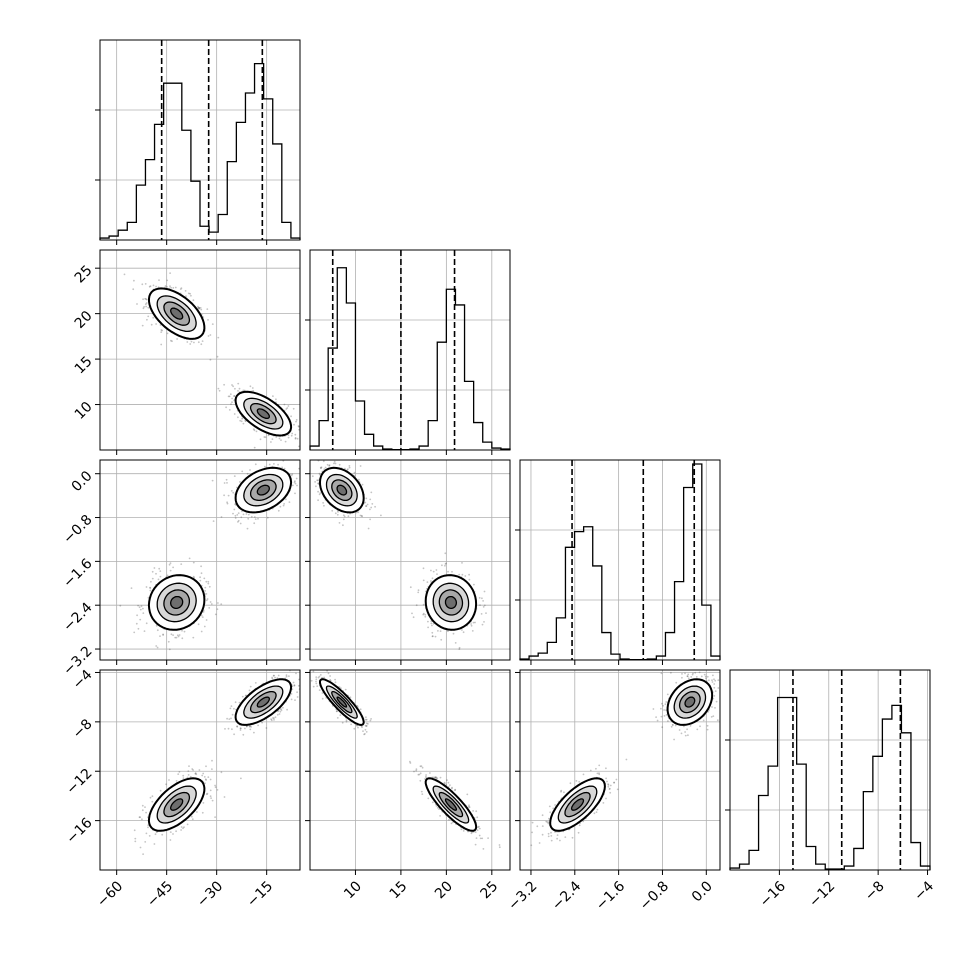 The width and height of the screenshot is (970, 970). What do you see at coordinates (399, 555) in the screenshot?
I see `panel-content` at bounding box center [399, 555].